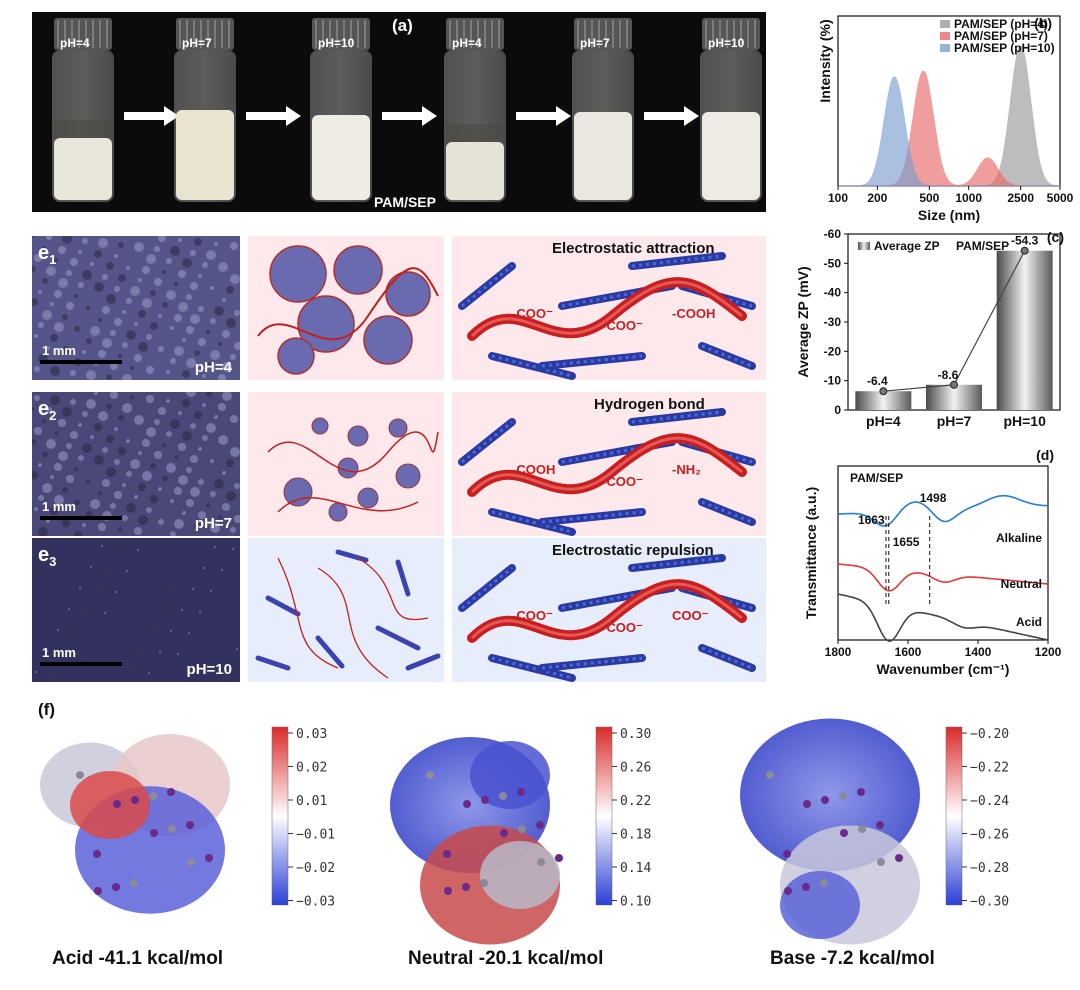  I want to click on panel-e-label: e3, so click(47, 556).